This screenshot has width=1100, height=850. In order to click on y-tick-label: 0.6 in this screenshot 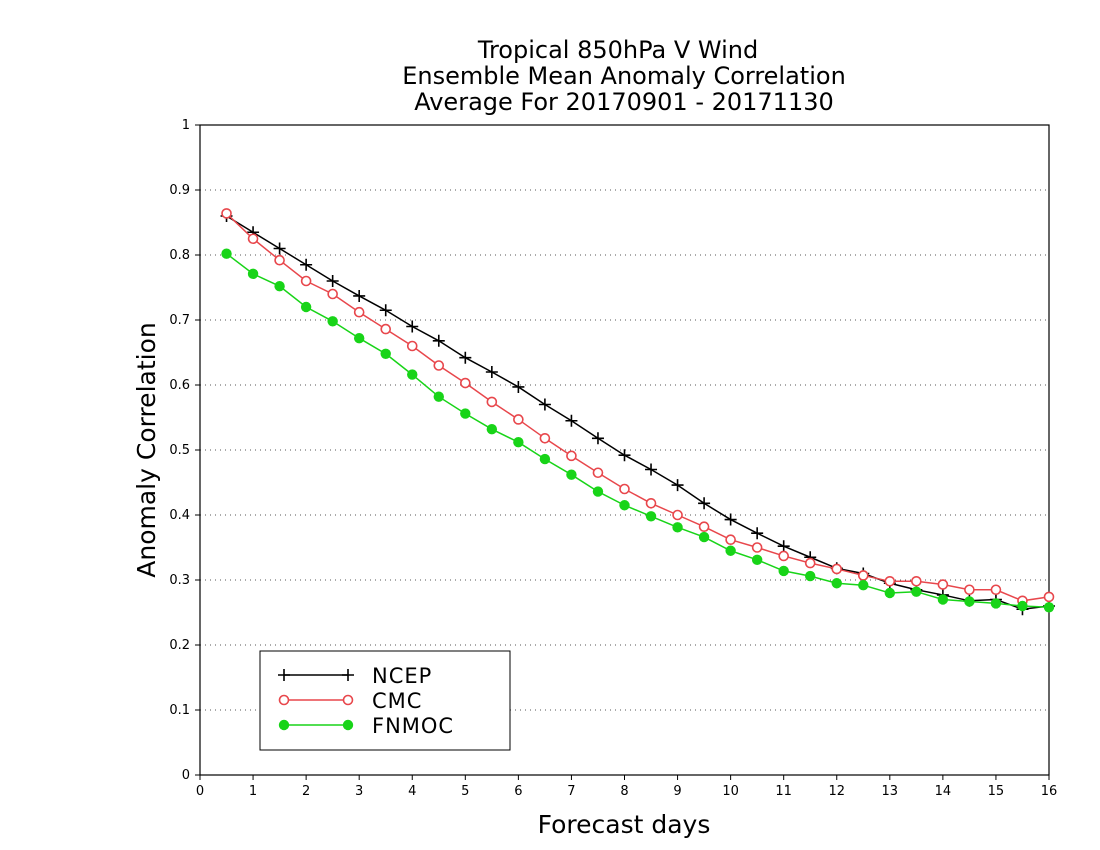, I will do `click(179, 385)`.